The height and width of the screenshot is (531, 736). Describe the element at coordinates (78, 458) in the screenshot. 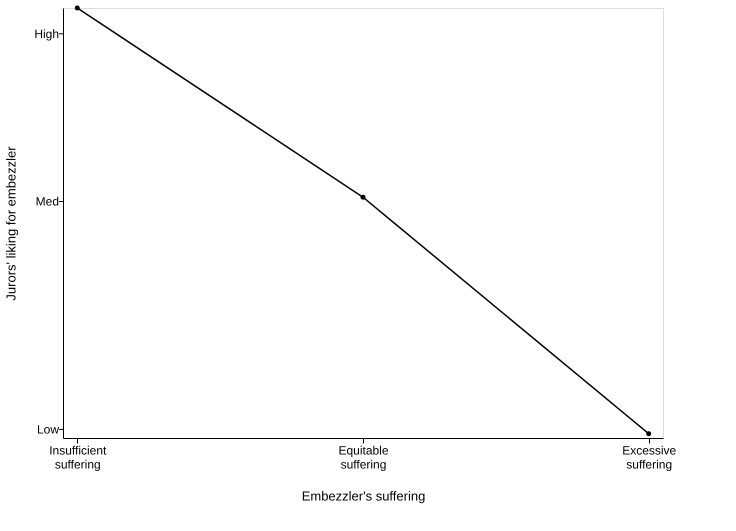

I see `x-tick-label: Insufficient suffering` at that location.